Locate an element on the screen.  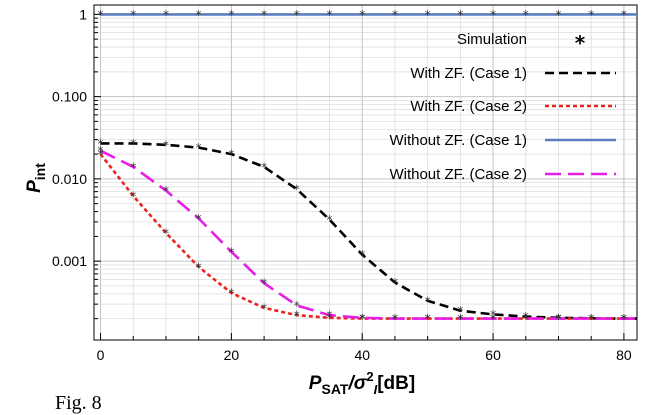
legend-marker: * is located at coordinates (580, 43).